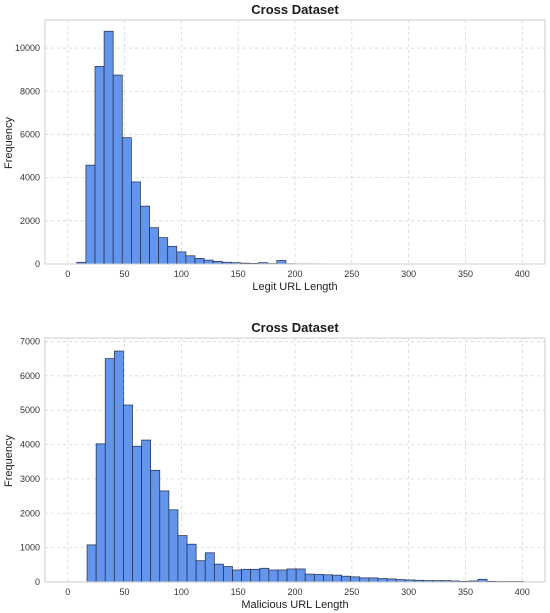  Describe the element at coordinates (30, 479) in the screenshot. I see `y-tick-label: 3000` at that location.